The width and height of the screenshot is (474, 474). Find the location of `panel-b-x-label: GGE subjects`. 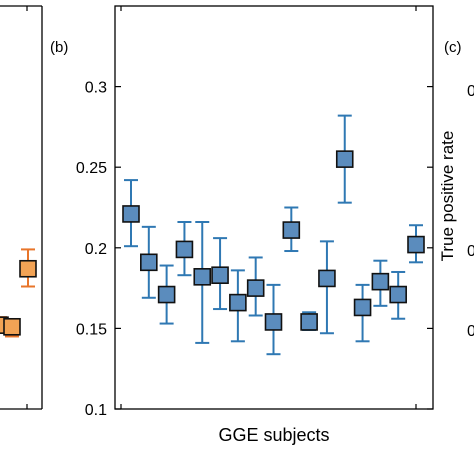

panel-b-x-label: GGE subjects is located at coordinates (273, 435).